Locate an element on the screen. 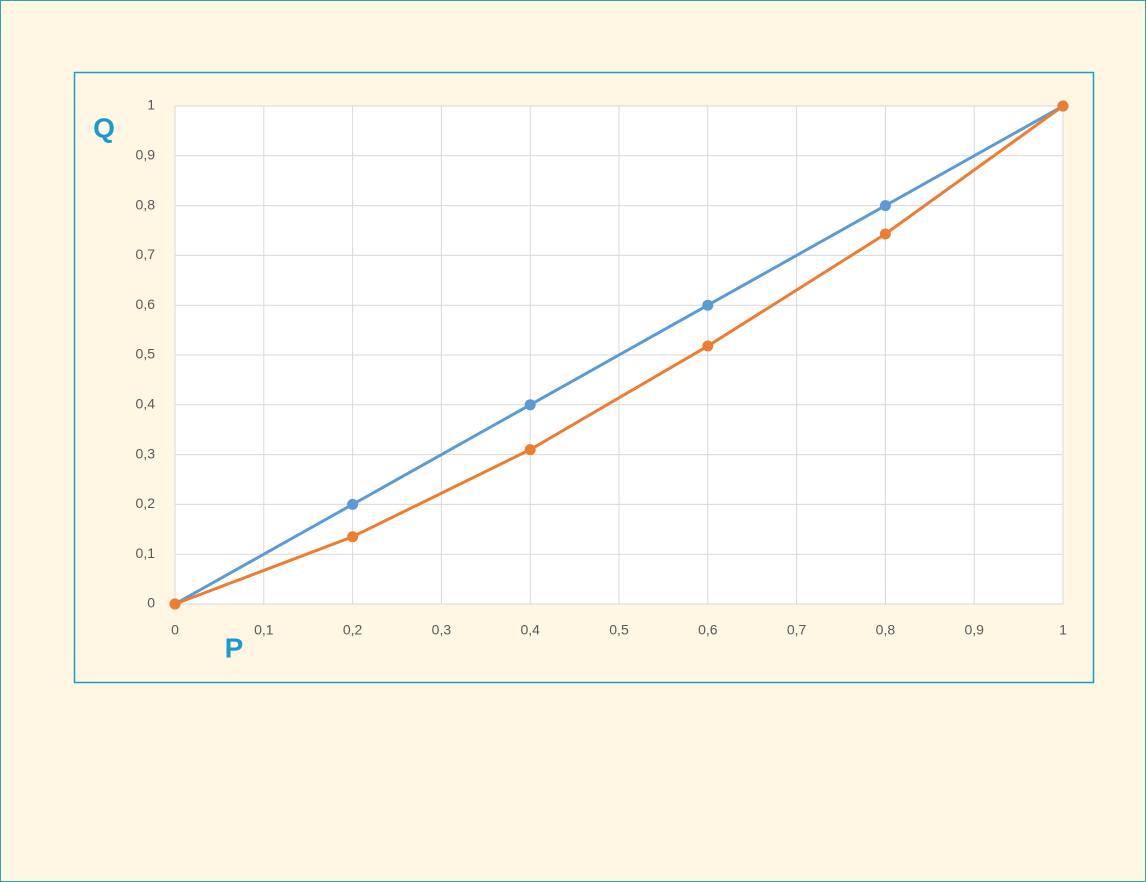  x-tick-label: 0,7 is located at coordinates (797, 630).